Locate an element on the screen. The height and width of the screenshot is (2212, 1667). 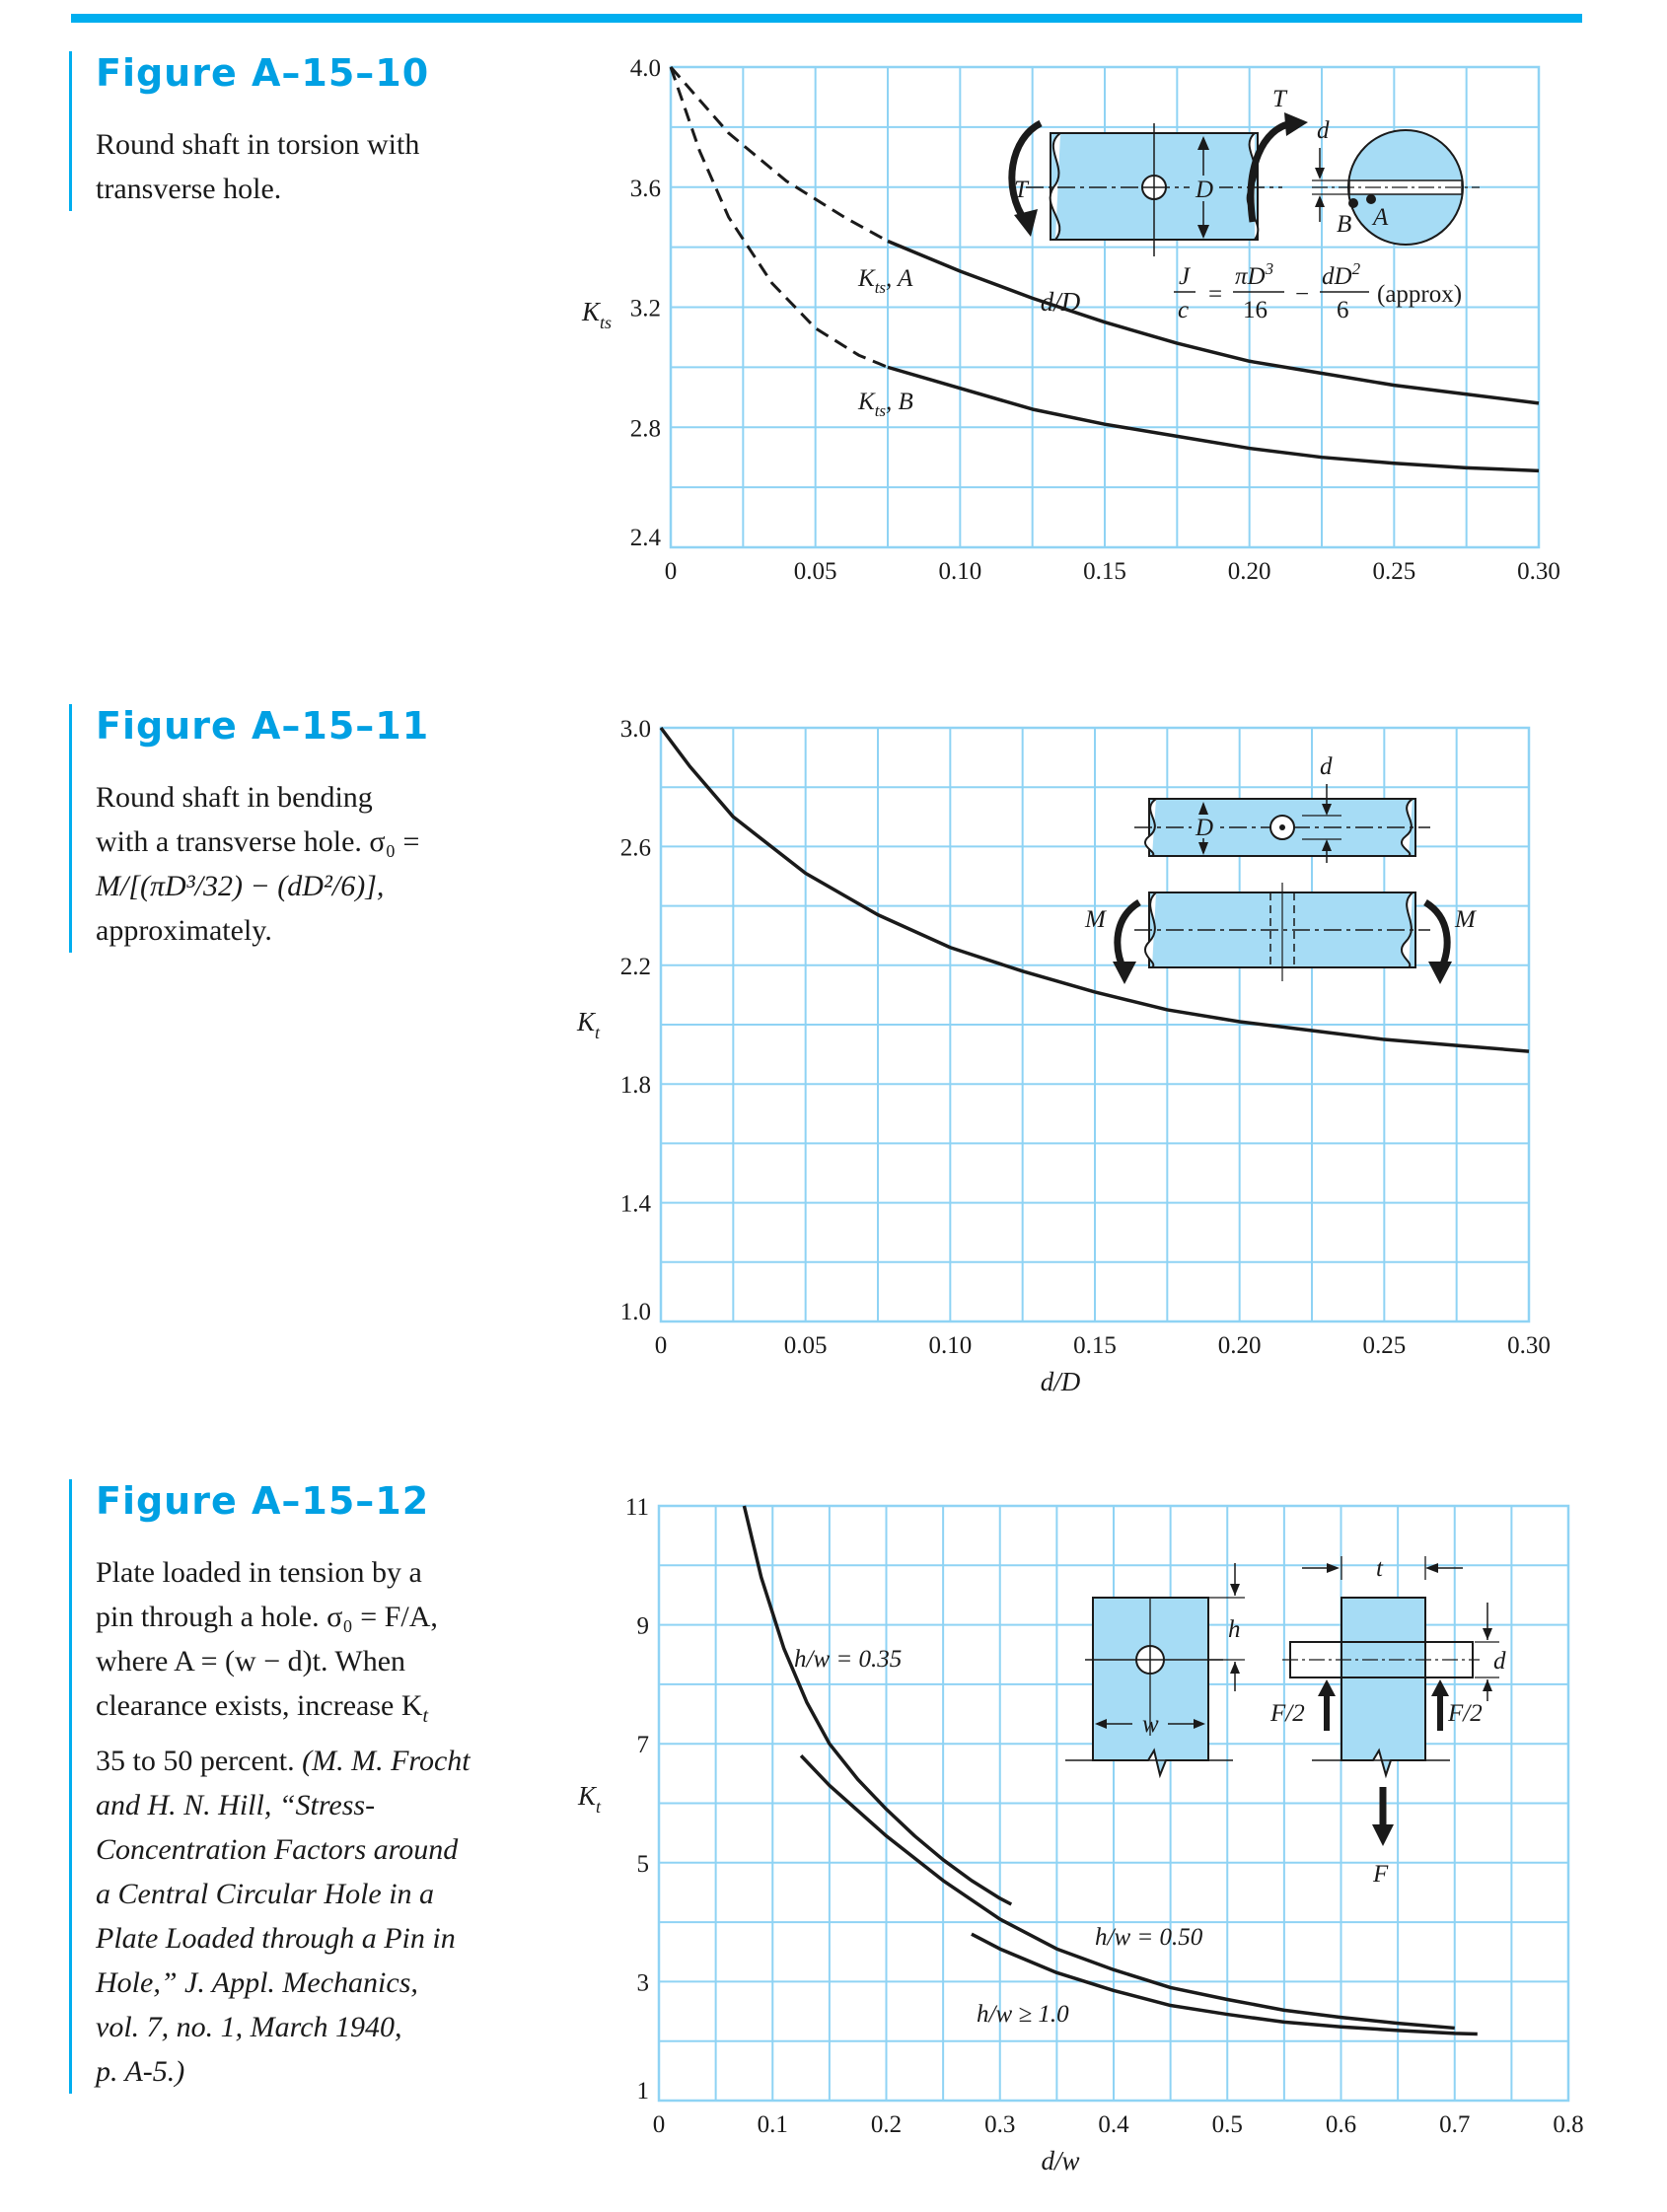
load-arrow is located at coordinates (1383, 1835).